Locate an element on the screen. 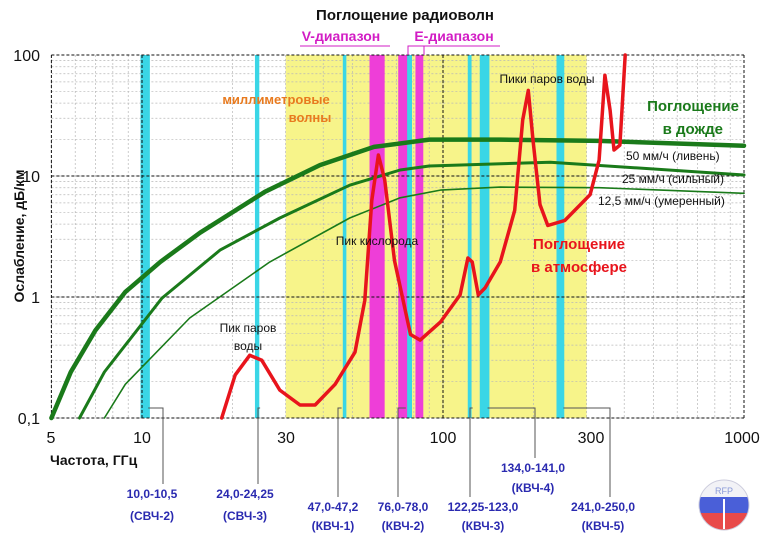  x-tick-label: 100 is located at coordinates (443, 438).